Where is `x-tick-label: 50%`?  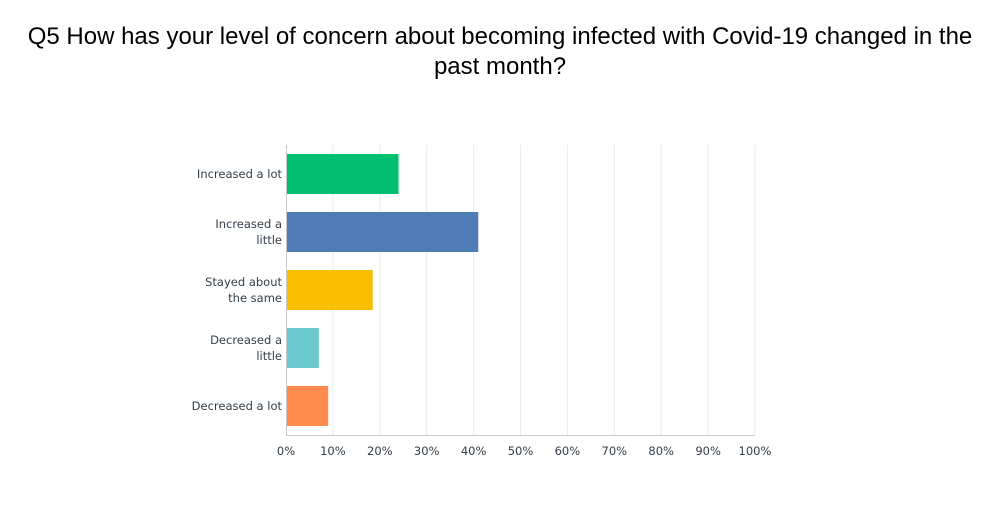 x-tick-label: 50% is located at coordinates (521, 451).